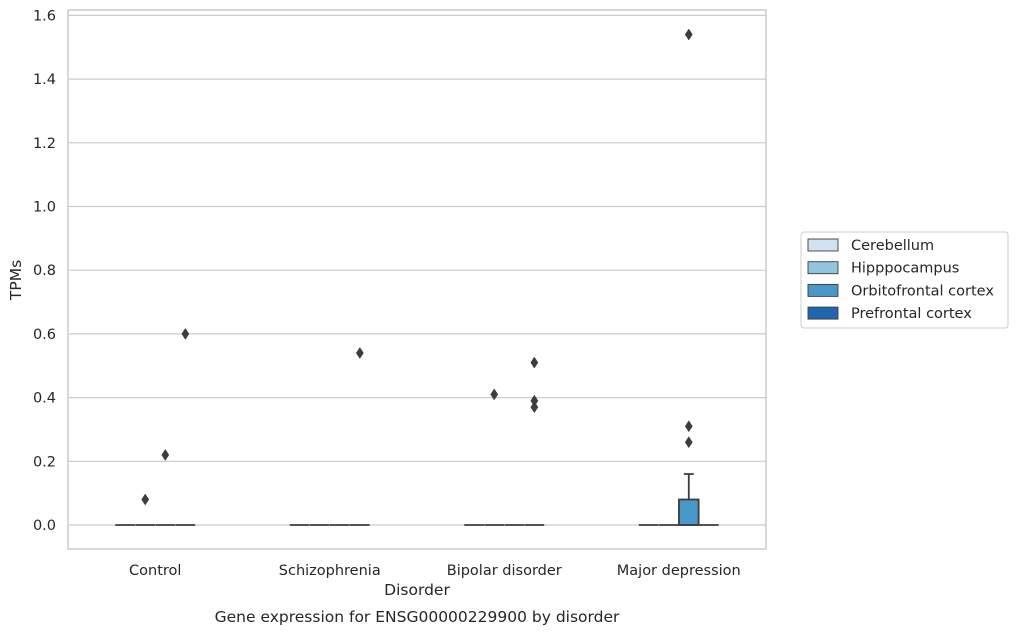  What do you see at coordinates (922, 291) in the screenshot?
I see `legend-label: Orbitofrontal cortex` at bounding box center [922, 291].